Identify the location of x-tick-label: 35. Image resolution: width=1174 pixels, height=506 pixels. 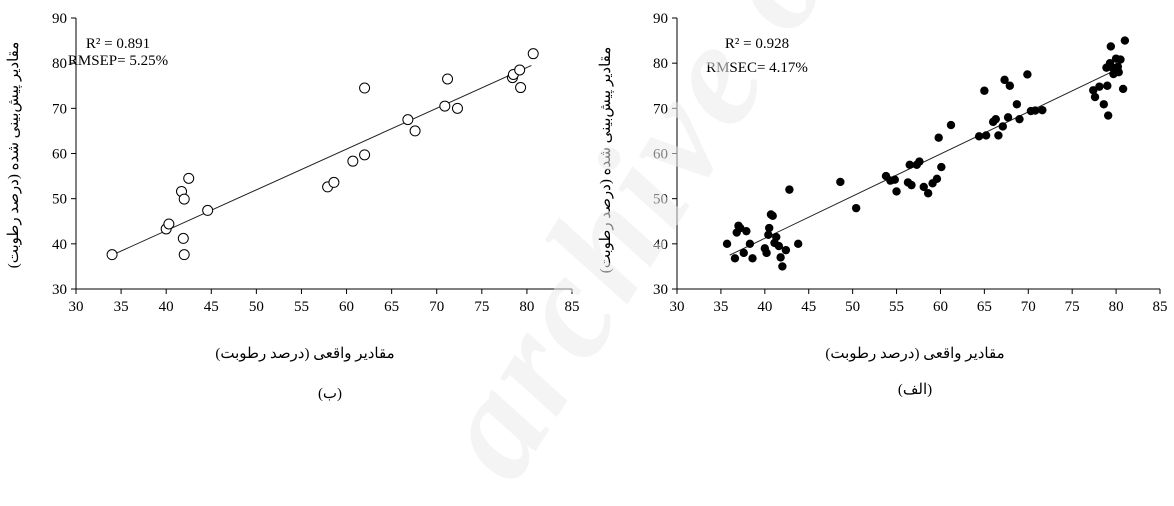
(121, 307).